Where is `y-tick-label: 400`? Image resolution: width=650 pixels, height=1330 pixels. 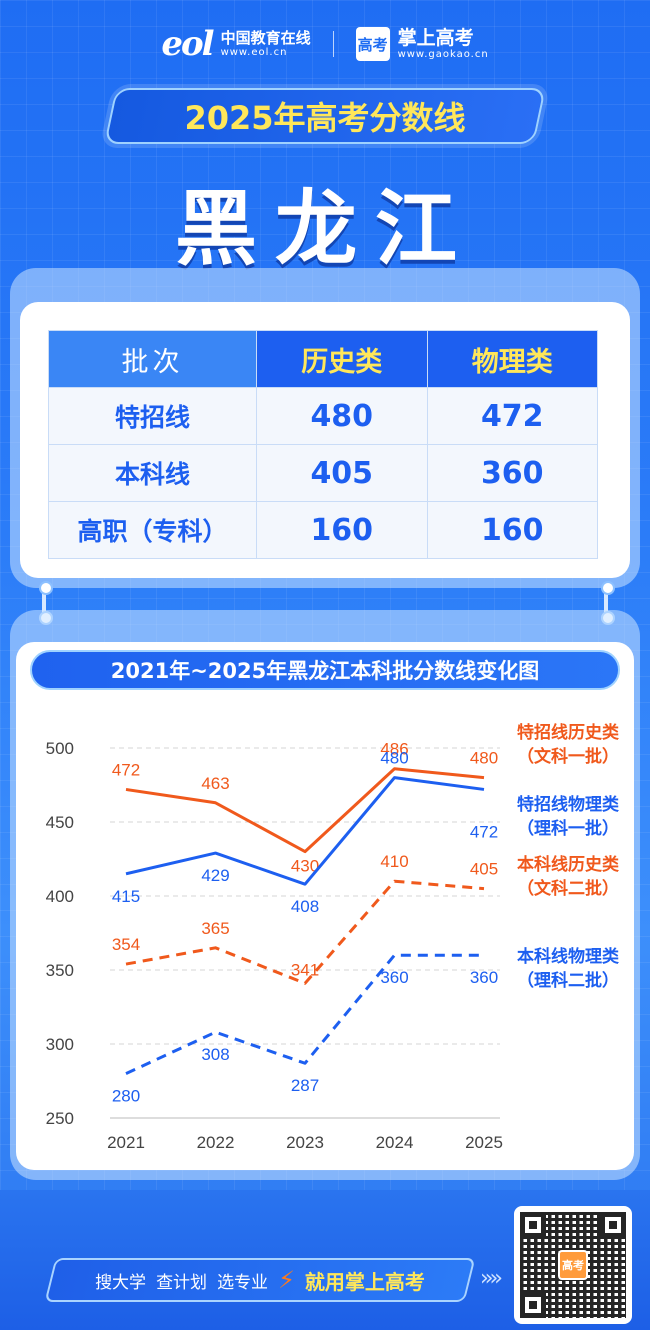
y-tick-label: 400 is located at coordinates (60, 896).